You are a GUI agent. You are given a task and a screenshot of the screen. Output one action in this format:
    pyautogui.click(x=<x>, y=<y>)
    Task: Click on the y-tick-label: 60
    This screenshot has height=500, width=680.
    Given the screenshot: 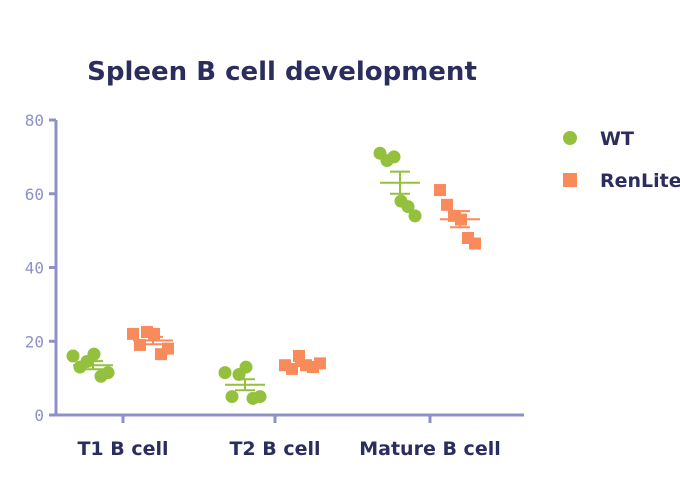 What is the action you would take?
    pyautogui.click(x=34, y=194)
    